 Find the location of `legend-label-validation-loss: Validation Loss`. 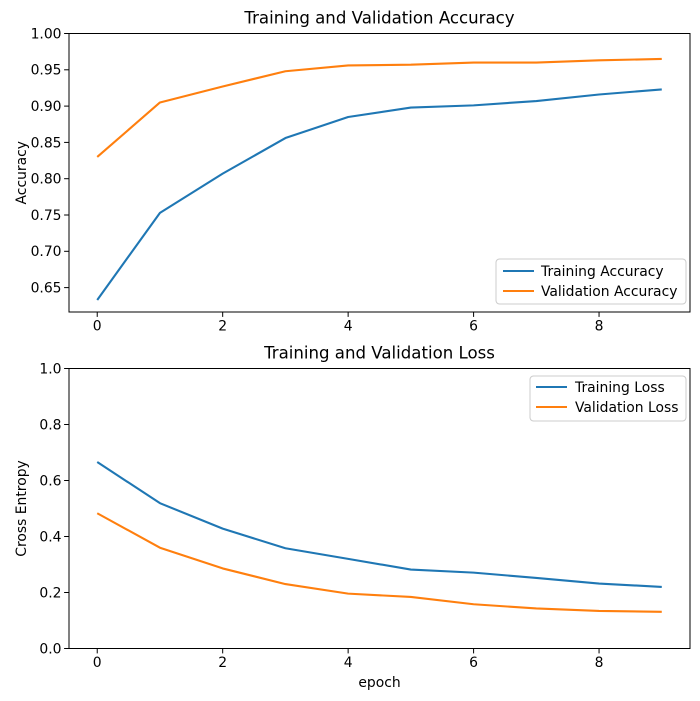

legend-label-validation-loss: Validation Loss is located at coordinates (626, 408).